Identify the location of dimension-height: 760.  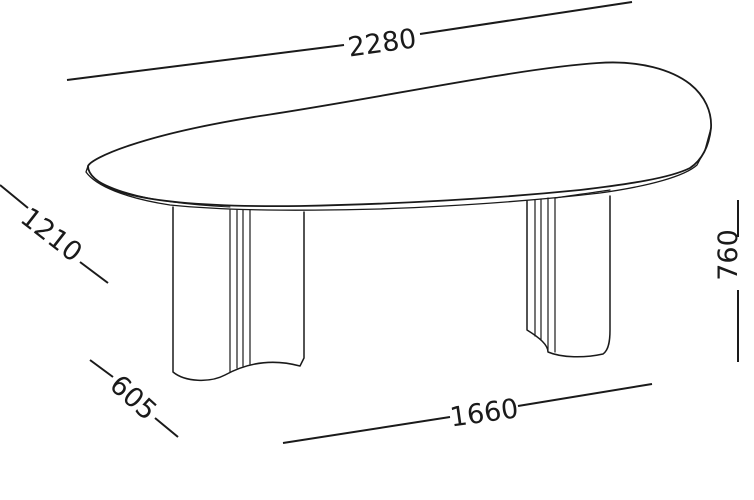
(728, 281).